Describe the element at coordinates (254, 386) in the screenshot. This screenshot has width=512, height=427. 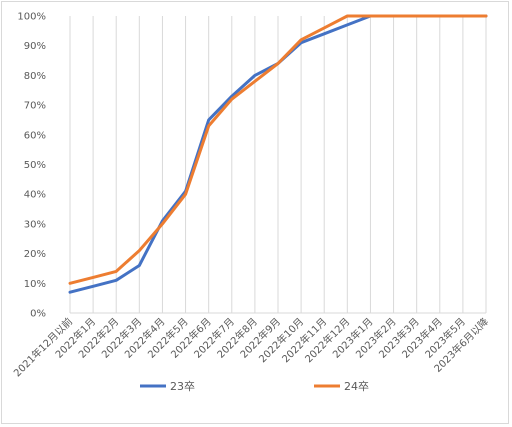
I see `legend: 23卒 24卒` at that location.